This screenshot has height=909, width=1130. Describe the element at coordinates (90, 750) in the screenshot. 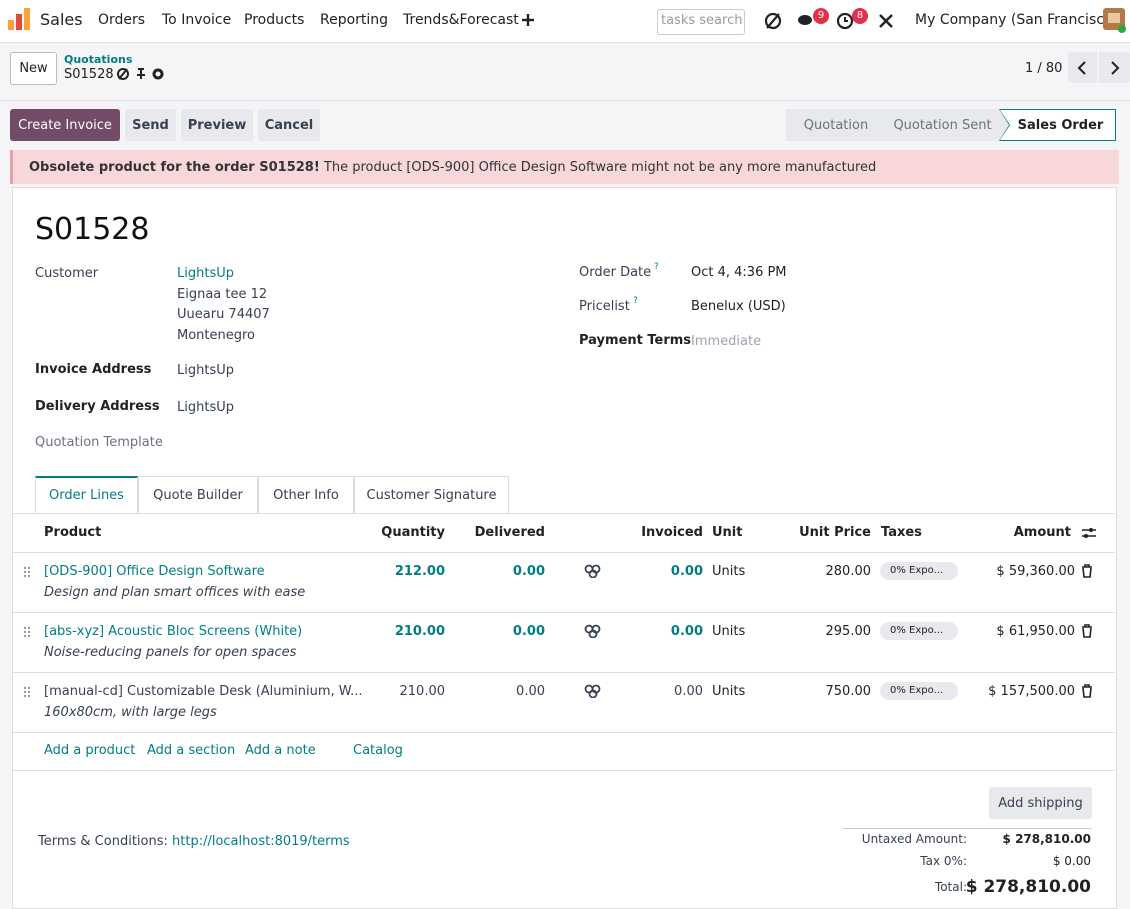

I see `add-line-link: Add a product` at that location.